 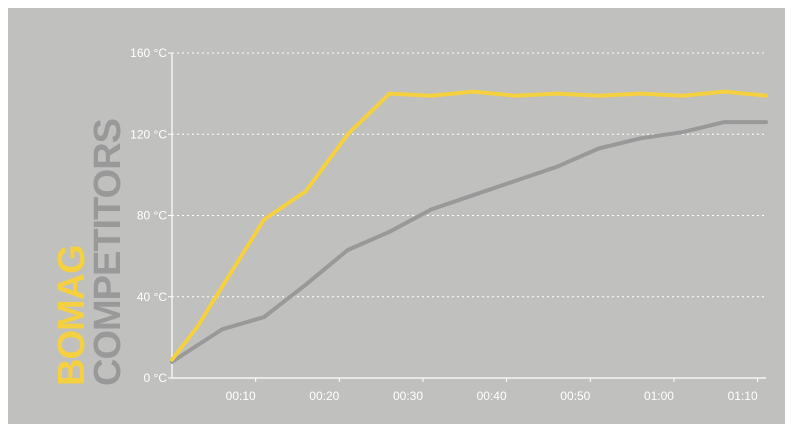 What do you see at coordinates (156, 378) in the screenshot?
I see `y-tick-label: 0 °C` at bounding box center [156, 378].